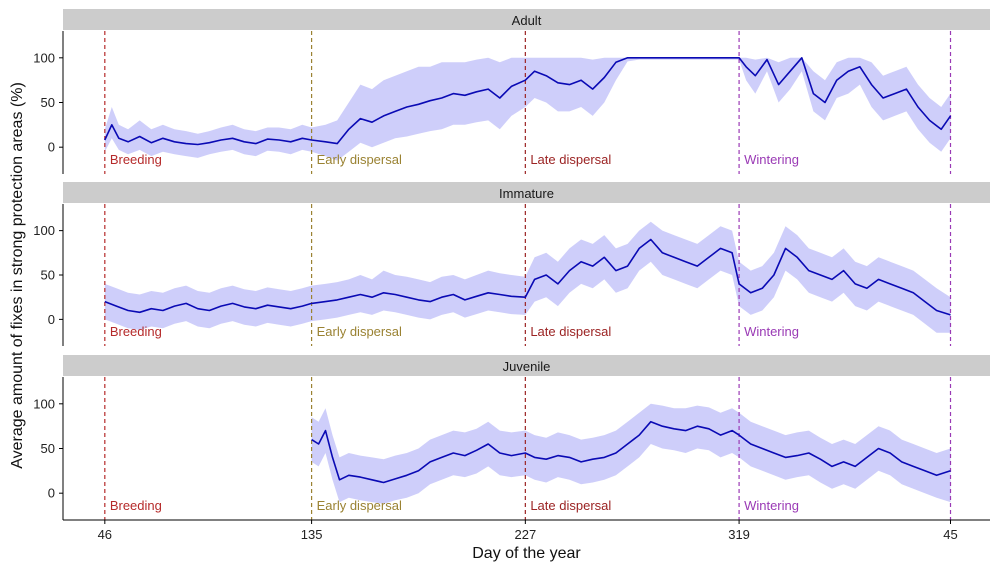 This screenshot has height=572, width=1000. I want to click on panel-strip-label: Immature, so click(526, 193).